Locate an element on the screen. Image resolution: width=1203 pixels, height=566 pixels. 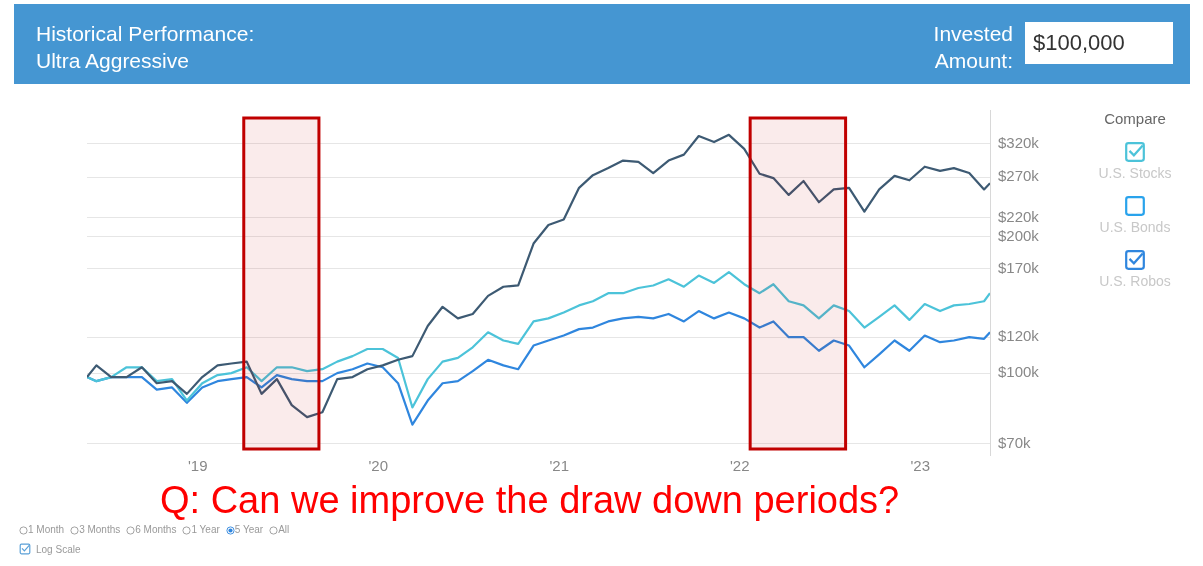
text: Log Scale is located at coordinates (58, 549).